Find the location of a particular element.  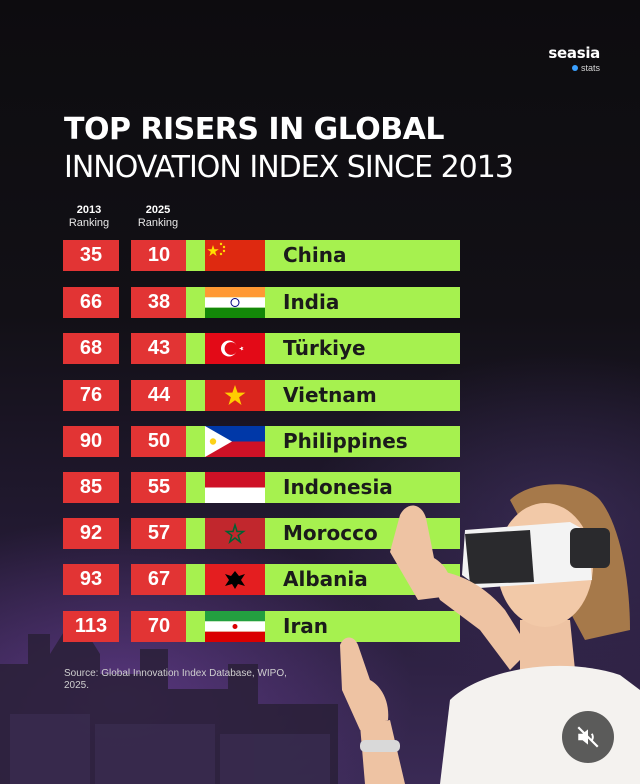

rank-2025-value: 50 is located at coordinates (159, 441).